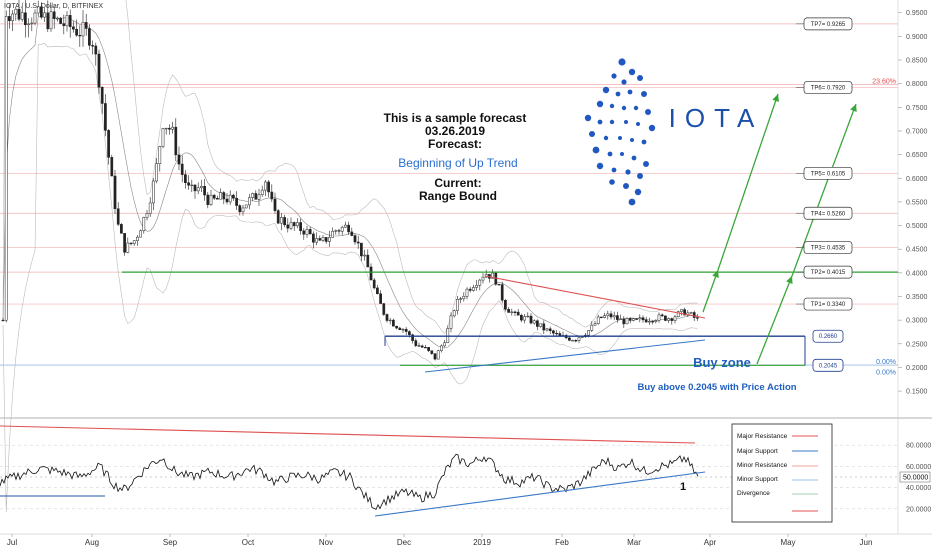  I want to click on osc-divergence-marker: 1, so click(683, 487).